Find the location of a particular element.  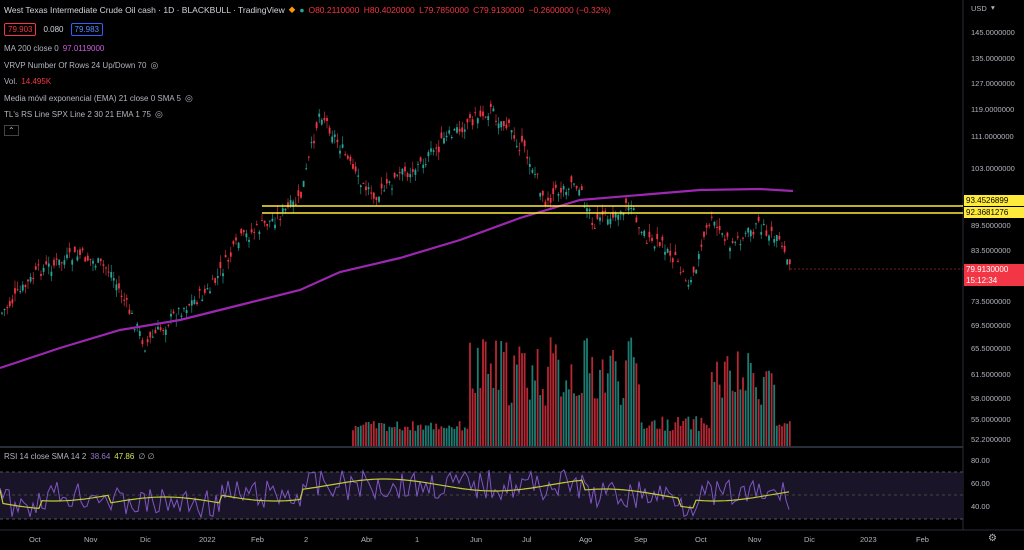

ohlc-low: L79.7850000 is located at coordinates (444, 9).